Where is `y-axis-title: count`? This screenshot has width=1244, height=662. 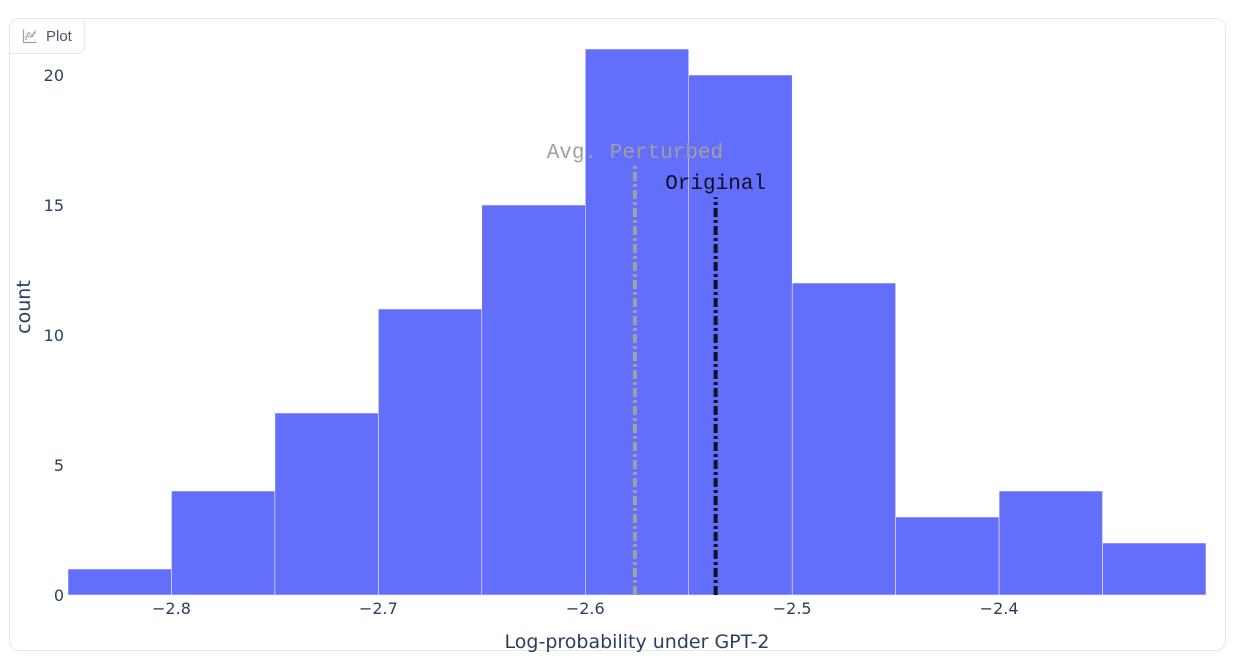
y-axis-title: count is located at coordinates (24, 307).